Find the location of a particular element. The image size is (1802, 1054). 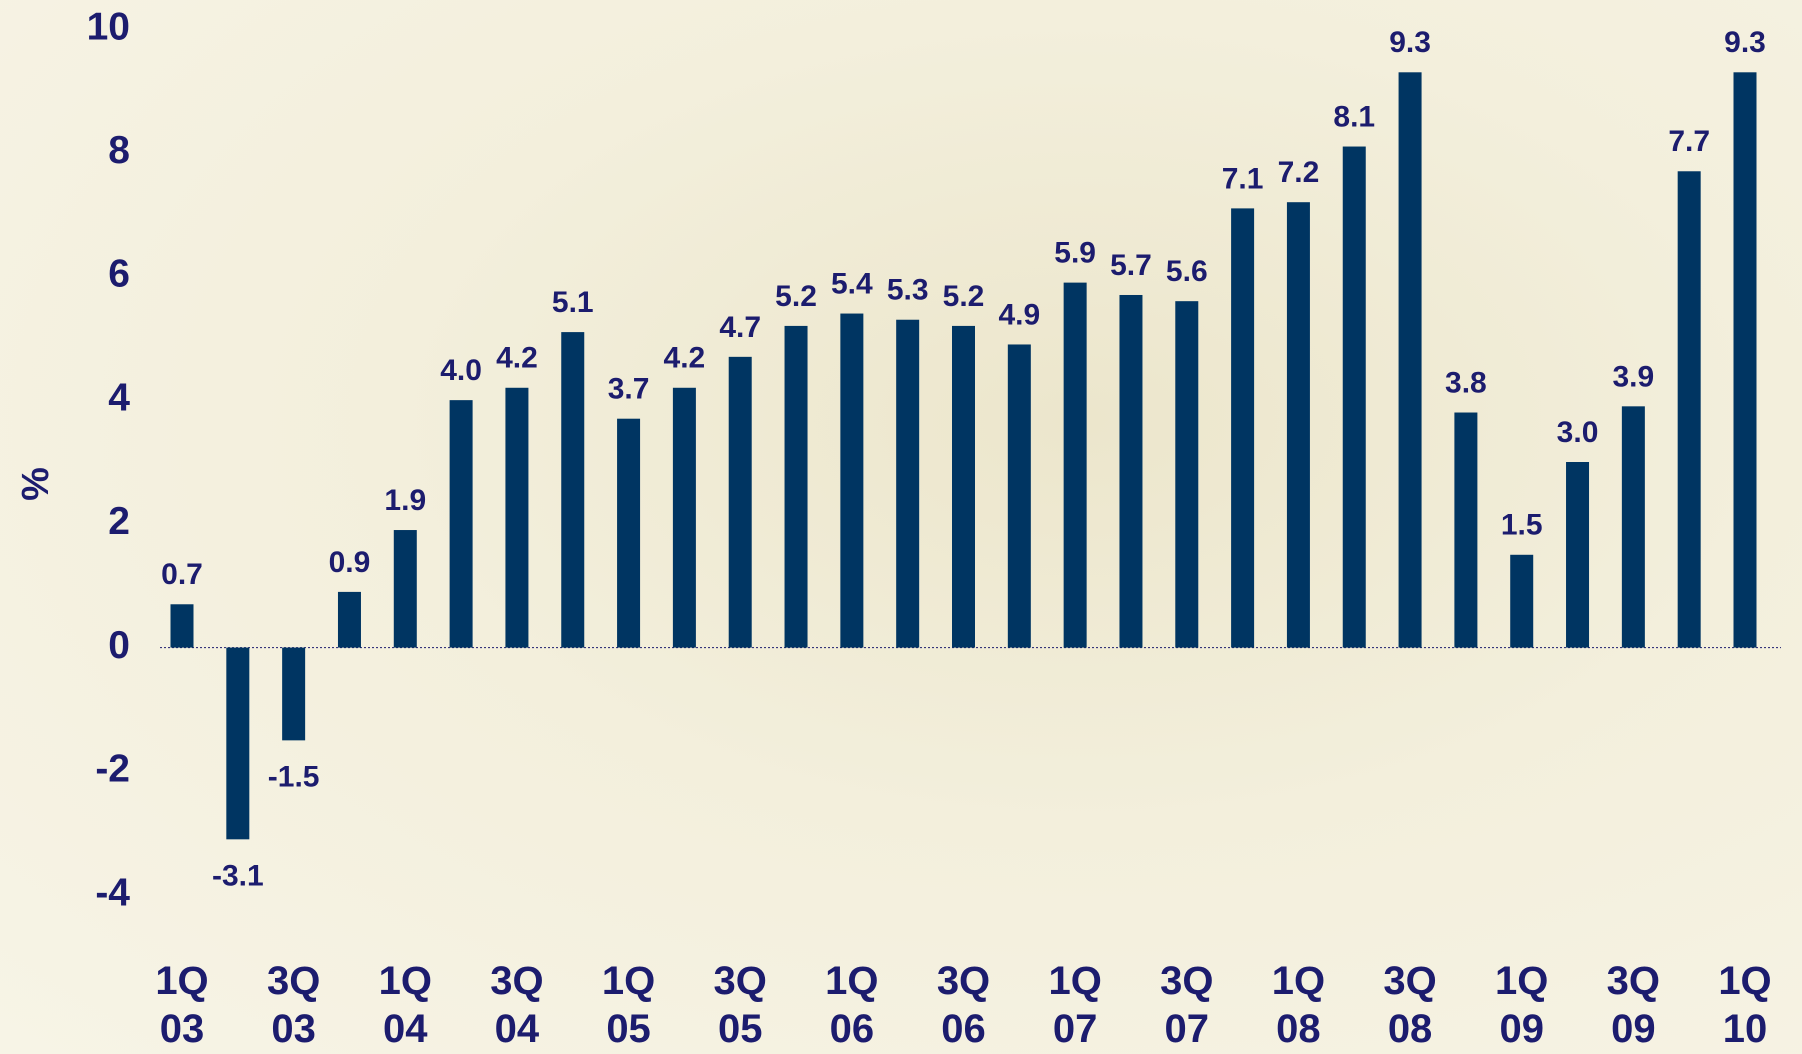

x-tick-label: 1Q 03 is located at coordinates (182, 1005).